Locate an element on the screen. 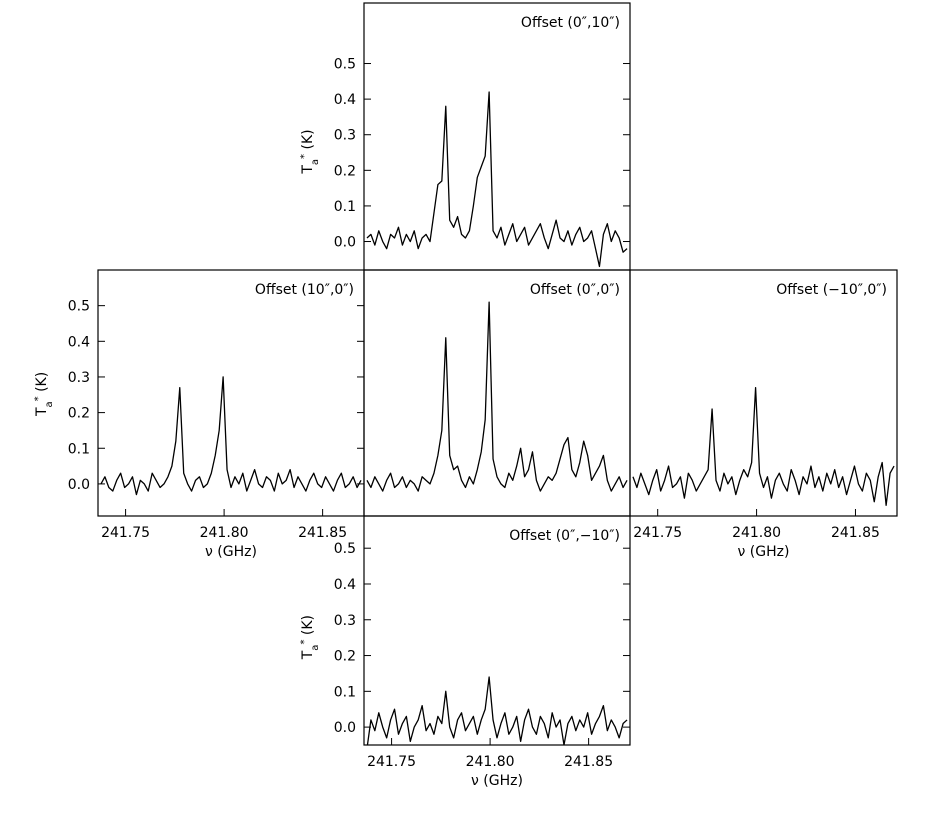  panel-title: Offset (0″,−10″) is located at coordinates (564, 536).